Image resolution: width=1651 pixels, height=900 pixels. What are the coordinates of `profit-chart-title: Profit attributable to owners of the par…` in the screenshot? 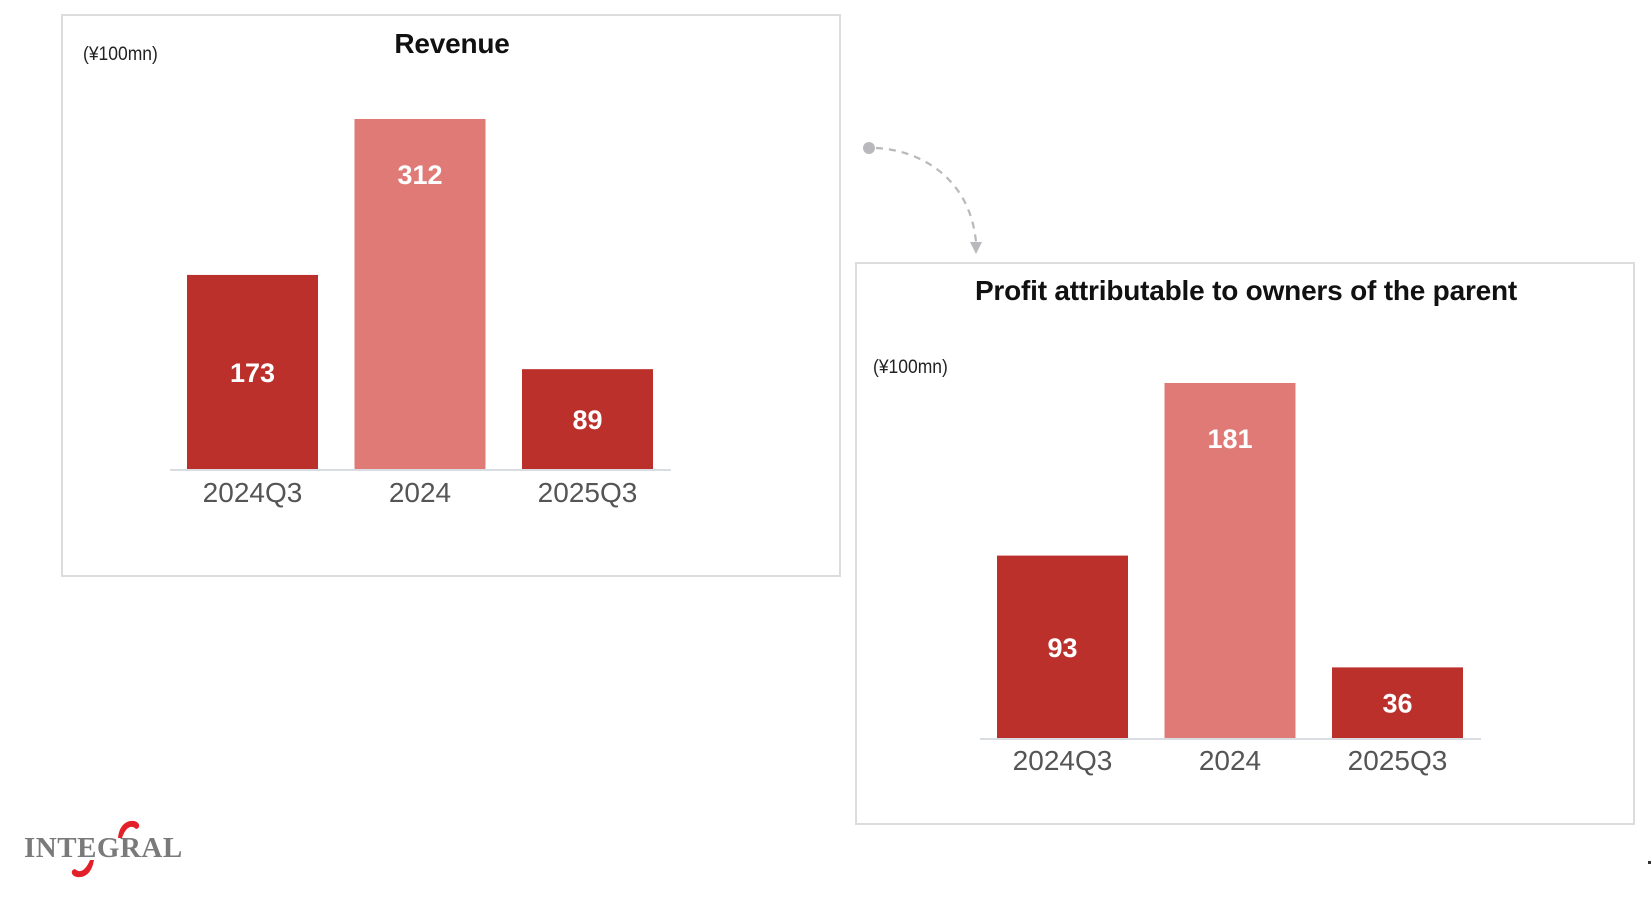 It's located at (1246, 290).